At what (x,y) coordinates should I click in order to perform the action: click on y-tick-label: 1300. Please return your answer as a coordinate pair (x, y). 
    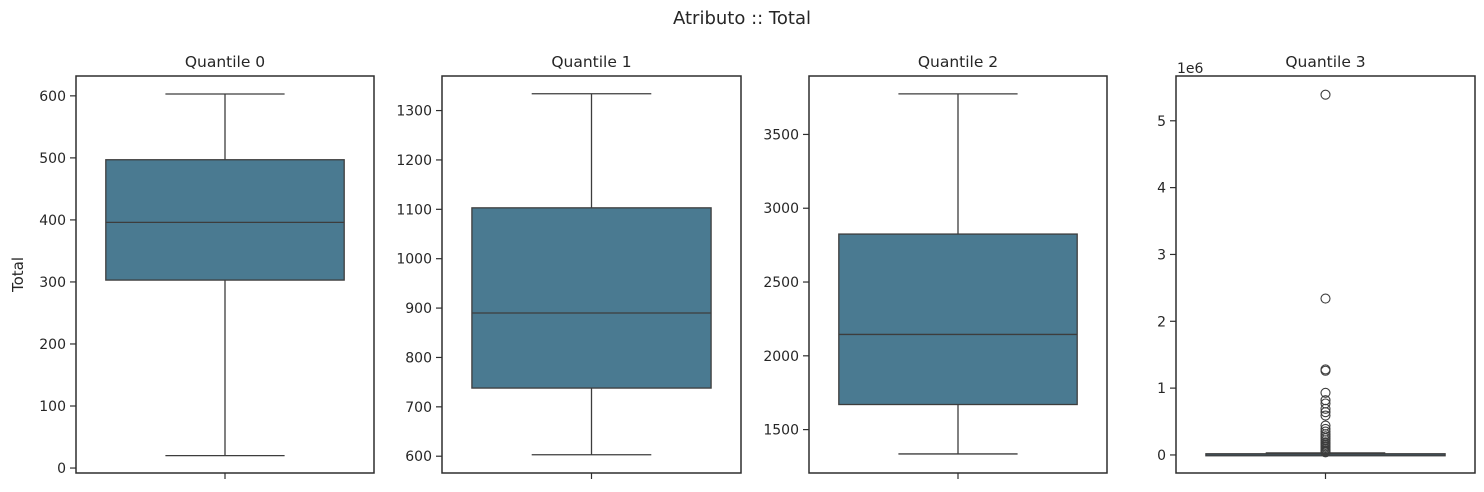
    Looking at the image, I should click on (414, 112).